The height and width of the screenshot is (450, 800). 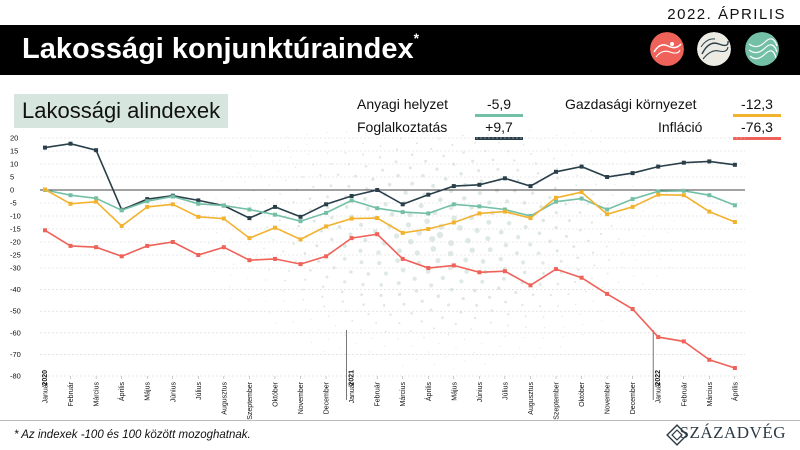 I want to click on legend-swatch-foglalkoztatas, so click(x=499, y=138).